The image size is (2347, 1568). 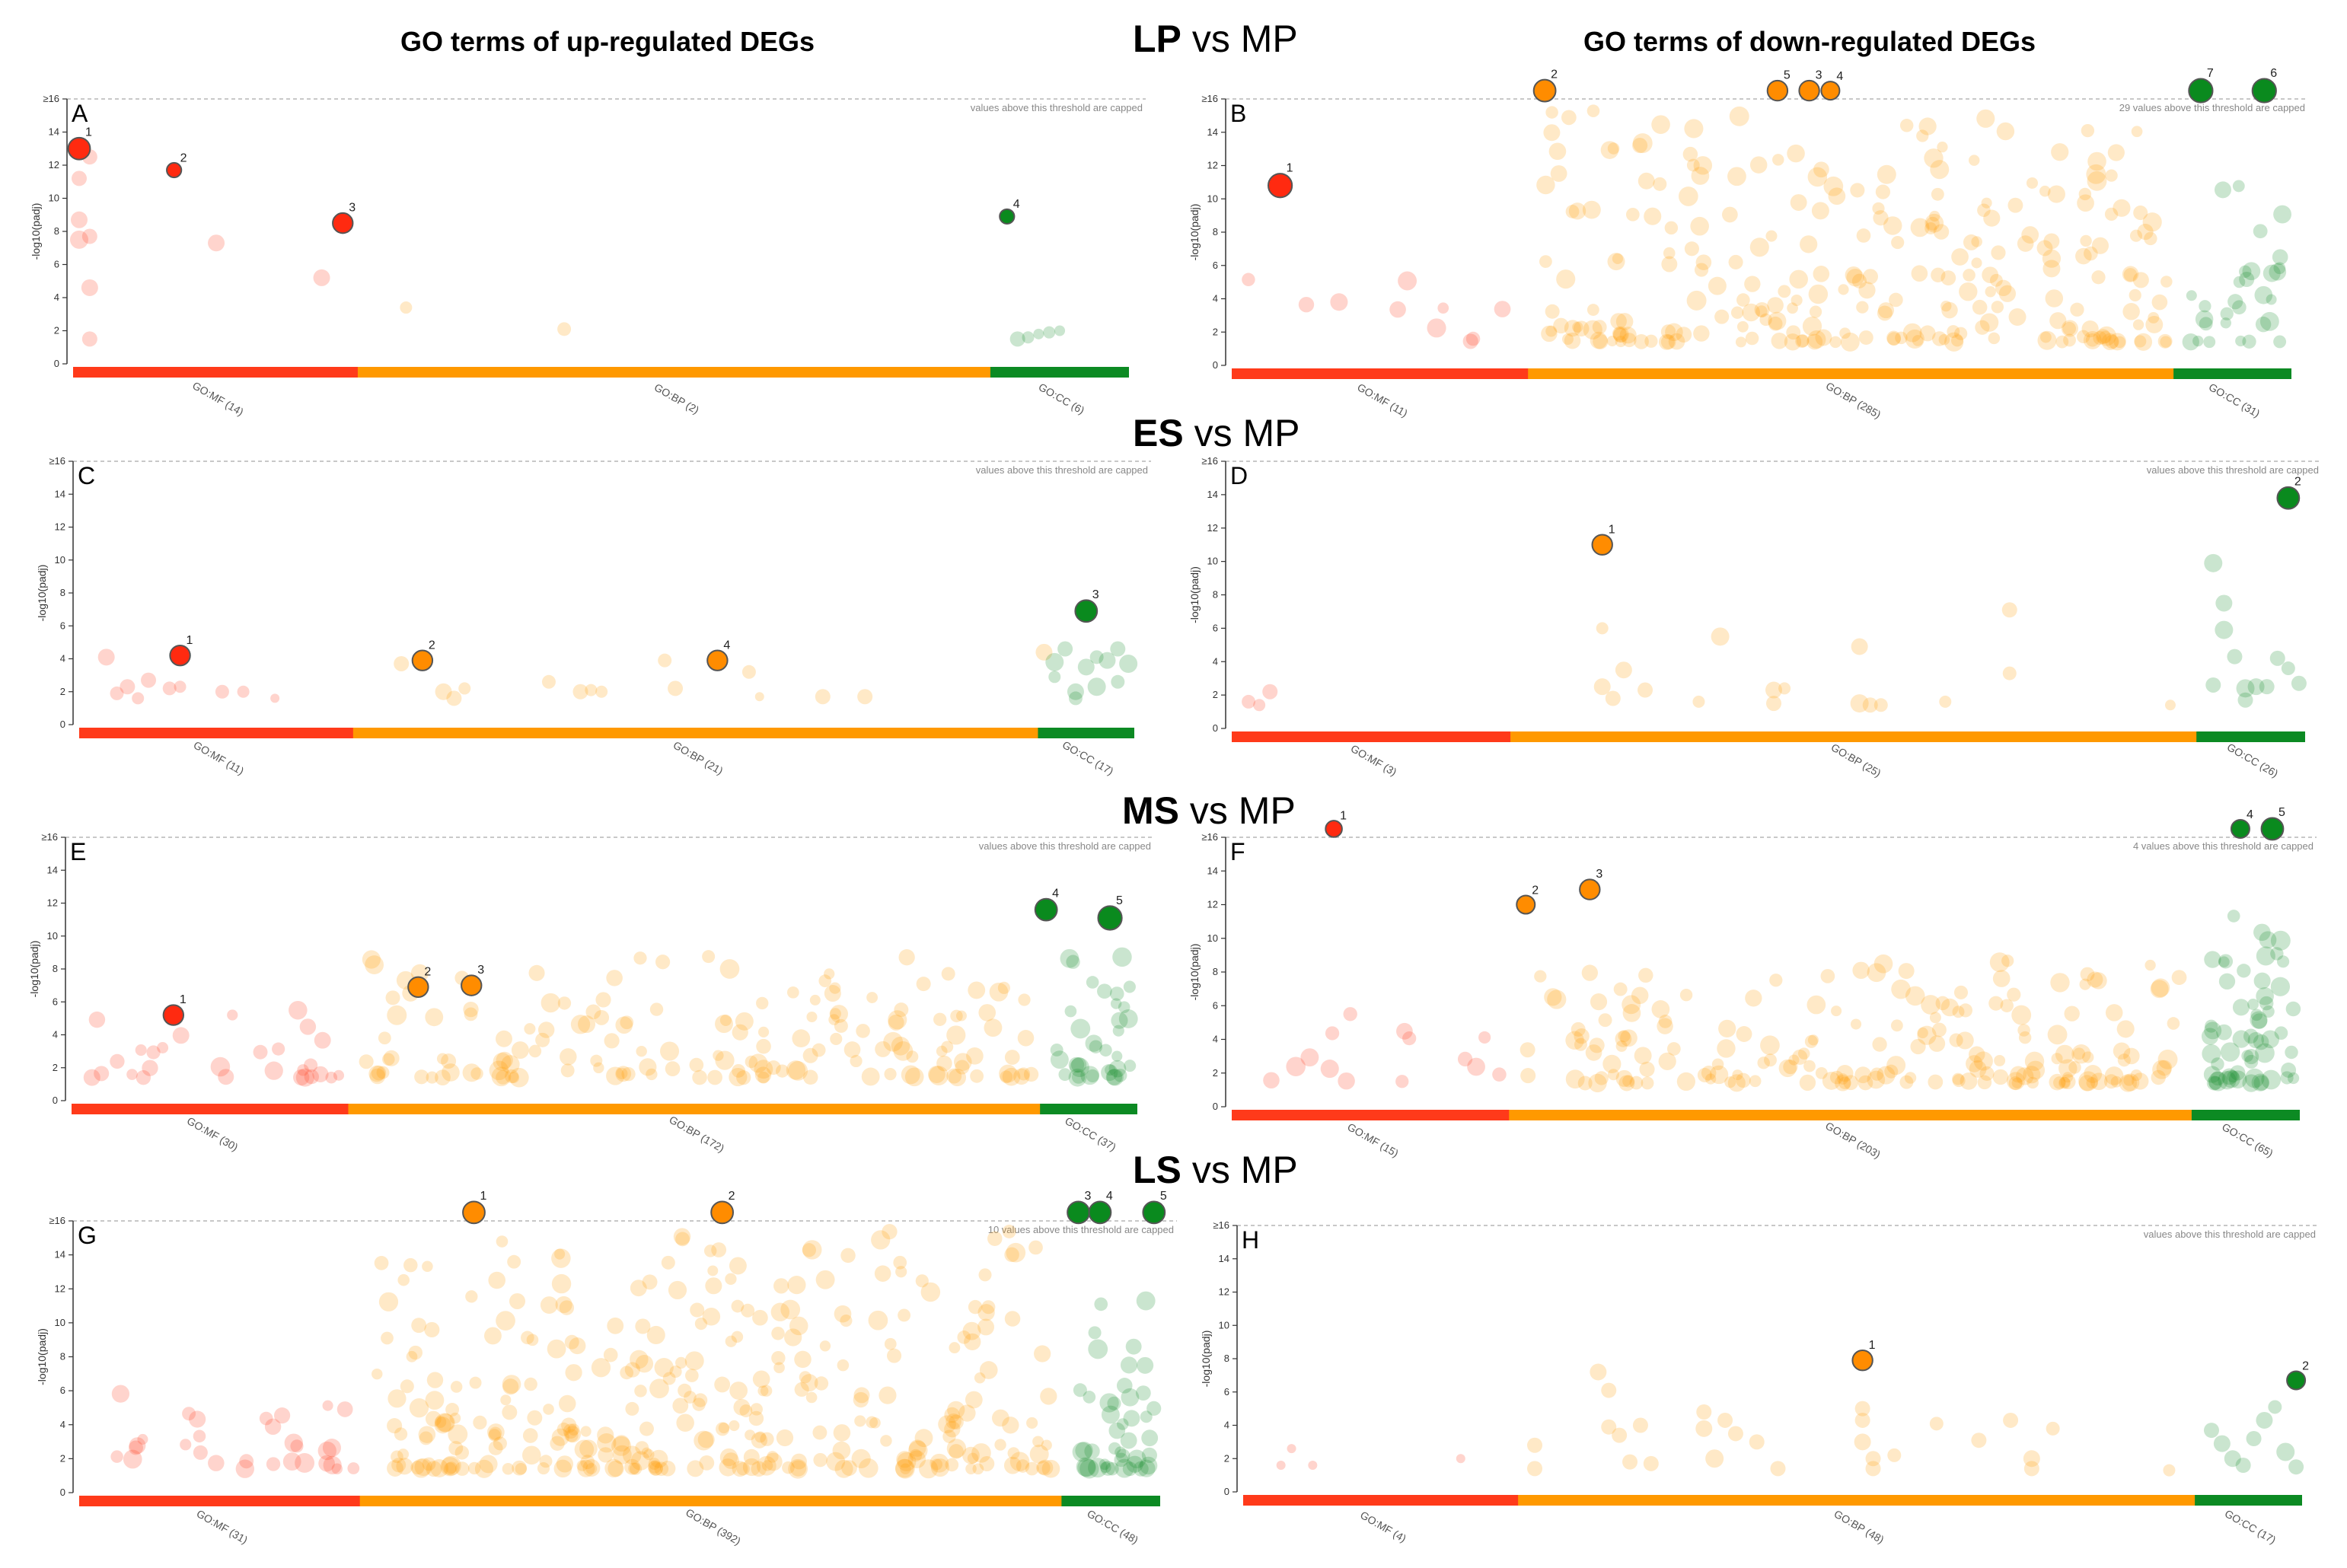 What do you see at coordinates (2253, 760) in the screenshot?
I see `category-label: GO:CC (26)` at bounding box center [2253, 760].